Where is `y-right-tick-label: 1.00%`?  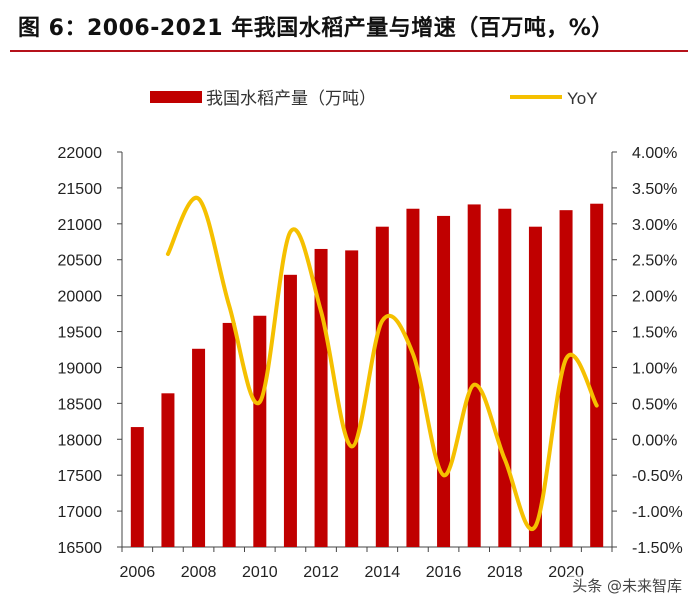 y-right-tick-label: 1.00% is located at coordinates (654, 368).